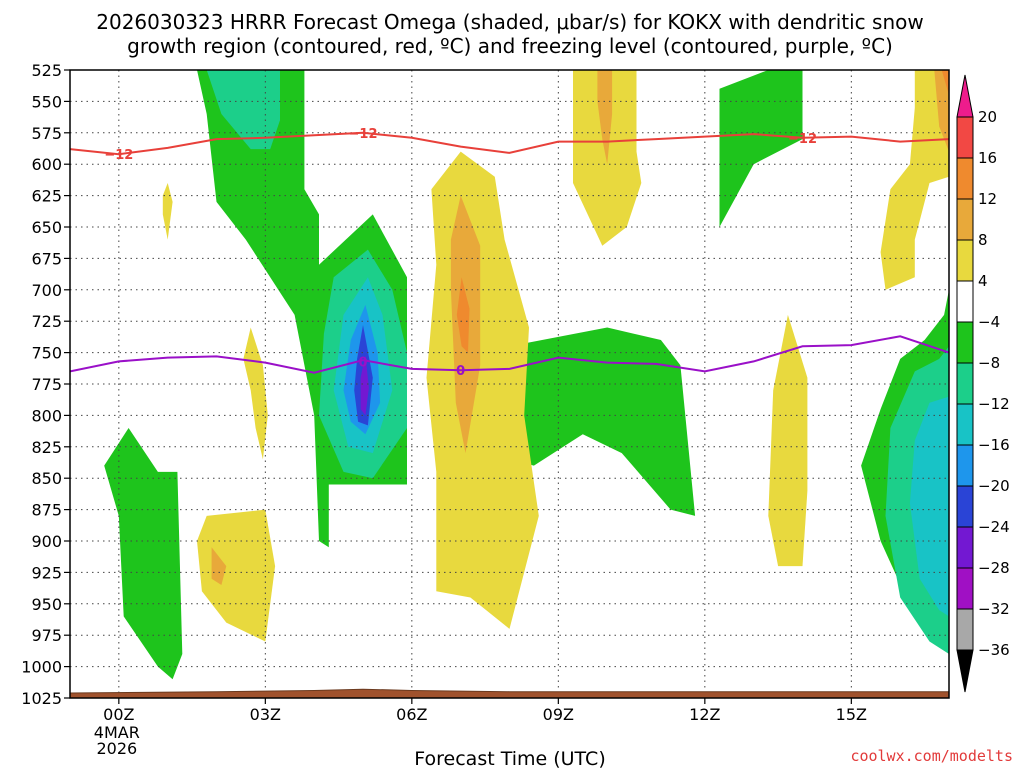 The image size is (1024, 768). Describe the element at coordinates (117, 732) in the screenshot. I see `x-date-label: 4MAR` at that location.